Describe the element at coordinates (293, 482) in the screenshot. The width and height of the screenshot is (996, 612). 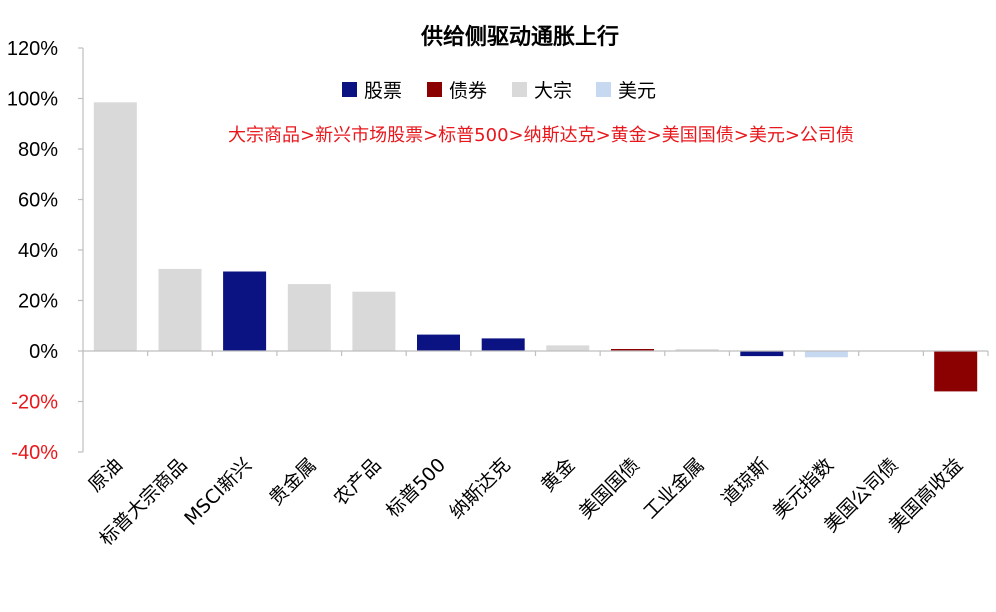
I see `x-tick-label: 贵金属` at that location.